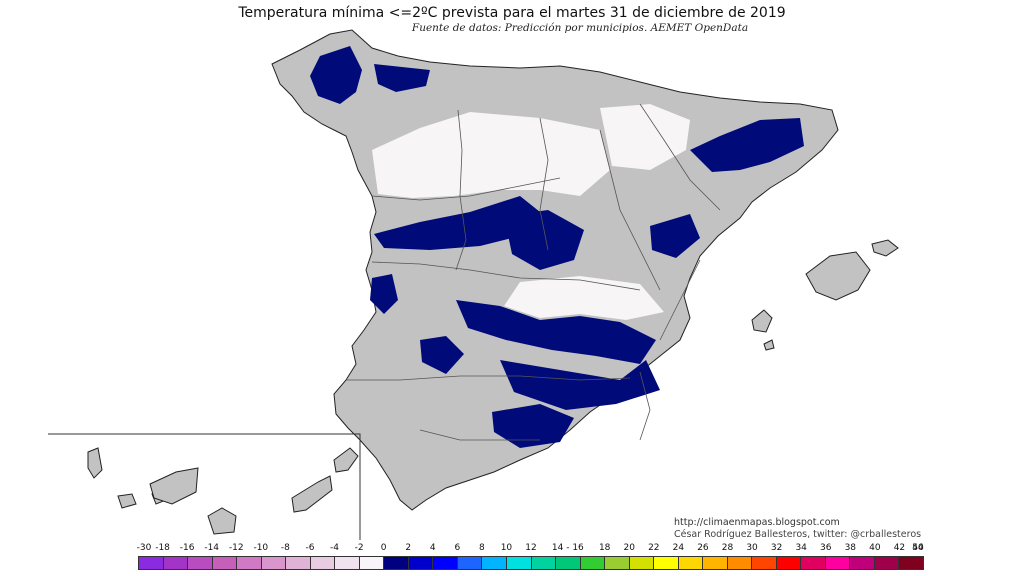  What do you see at coordinates (567, 548) in the screenshot?
I see `legend-tick-label: 14 - 16` at bounding box center [567, 548].